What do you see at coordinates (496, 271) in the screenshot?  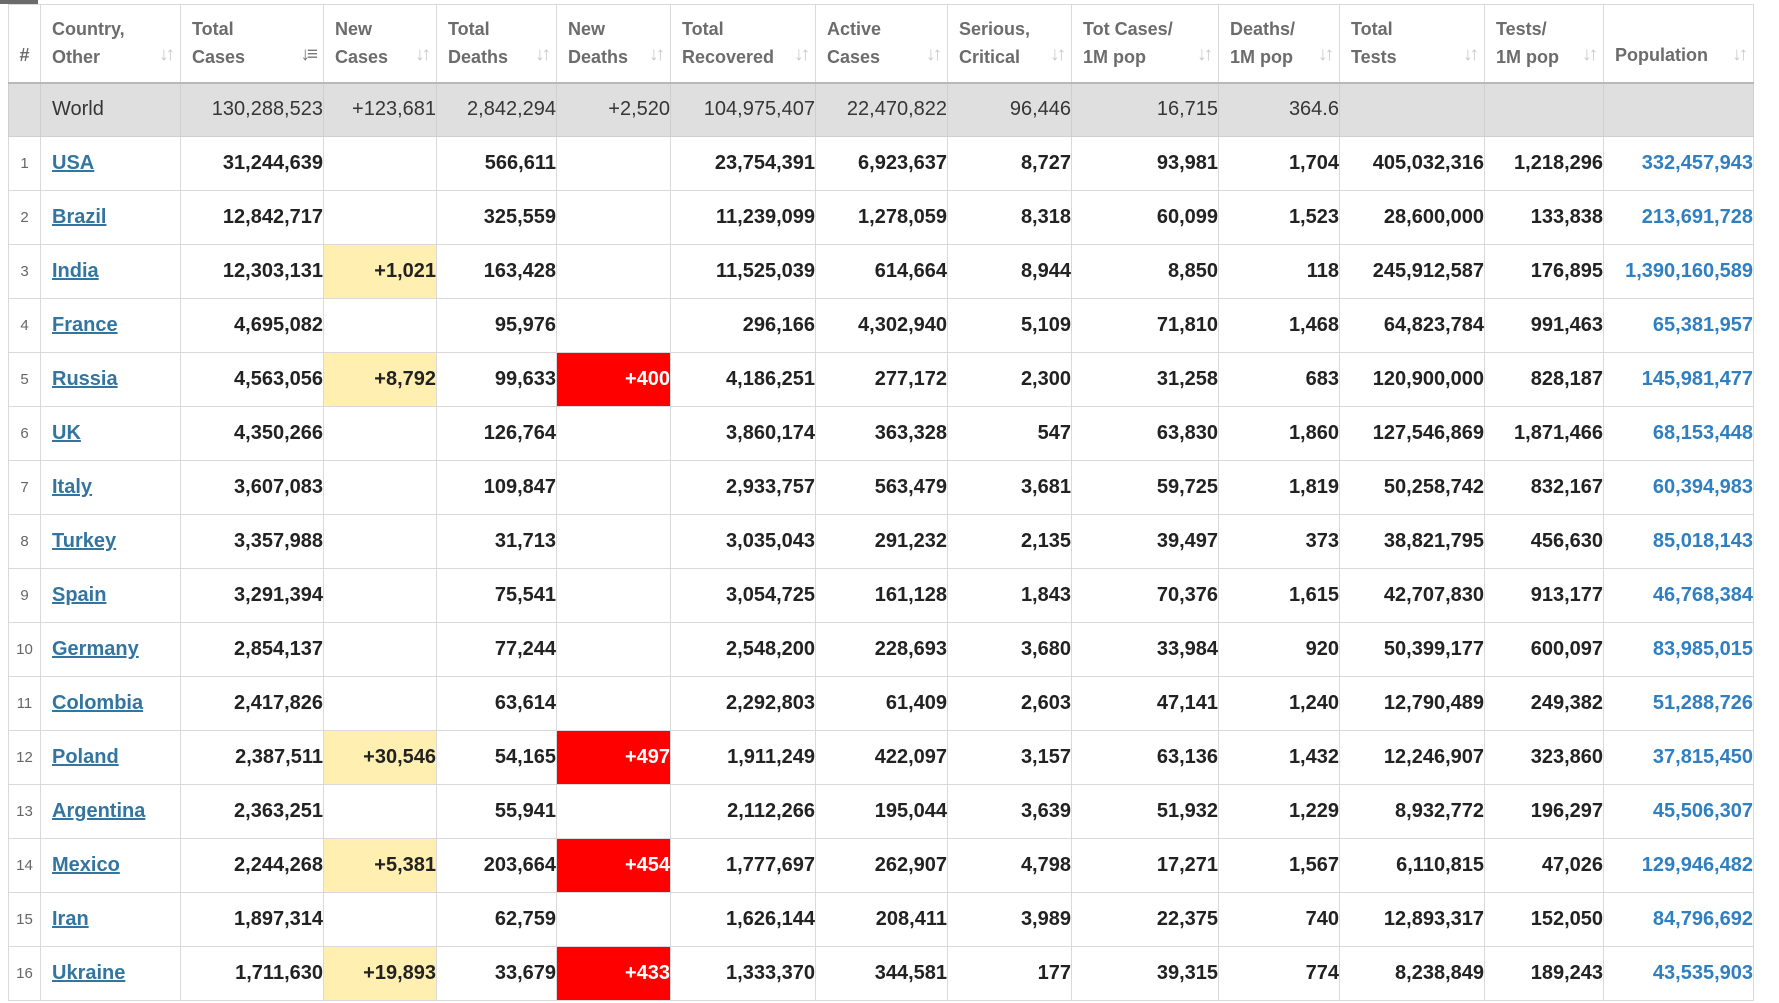 I see `total-deaths-cell: 163,428` at bounding box center [496, 271].